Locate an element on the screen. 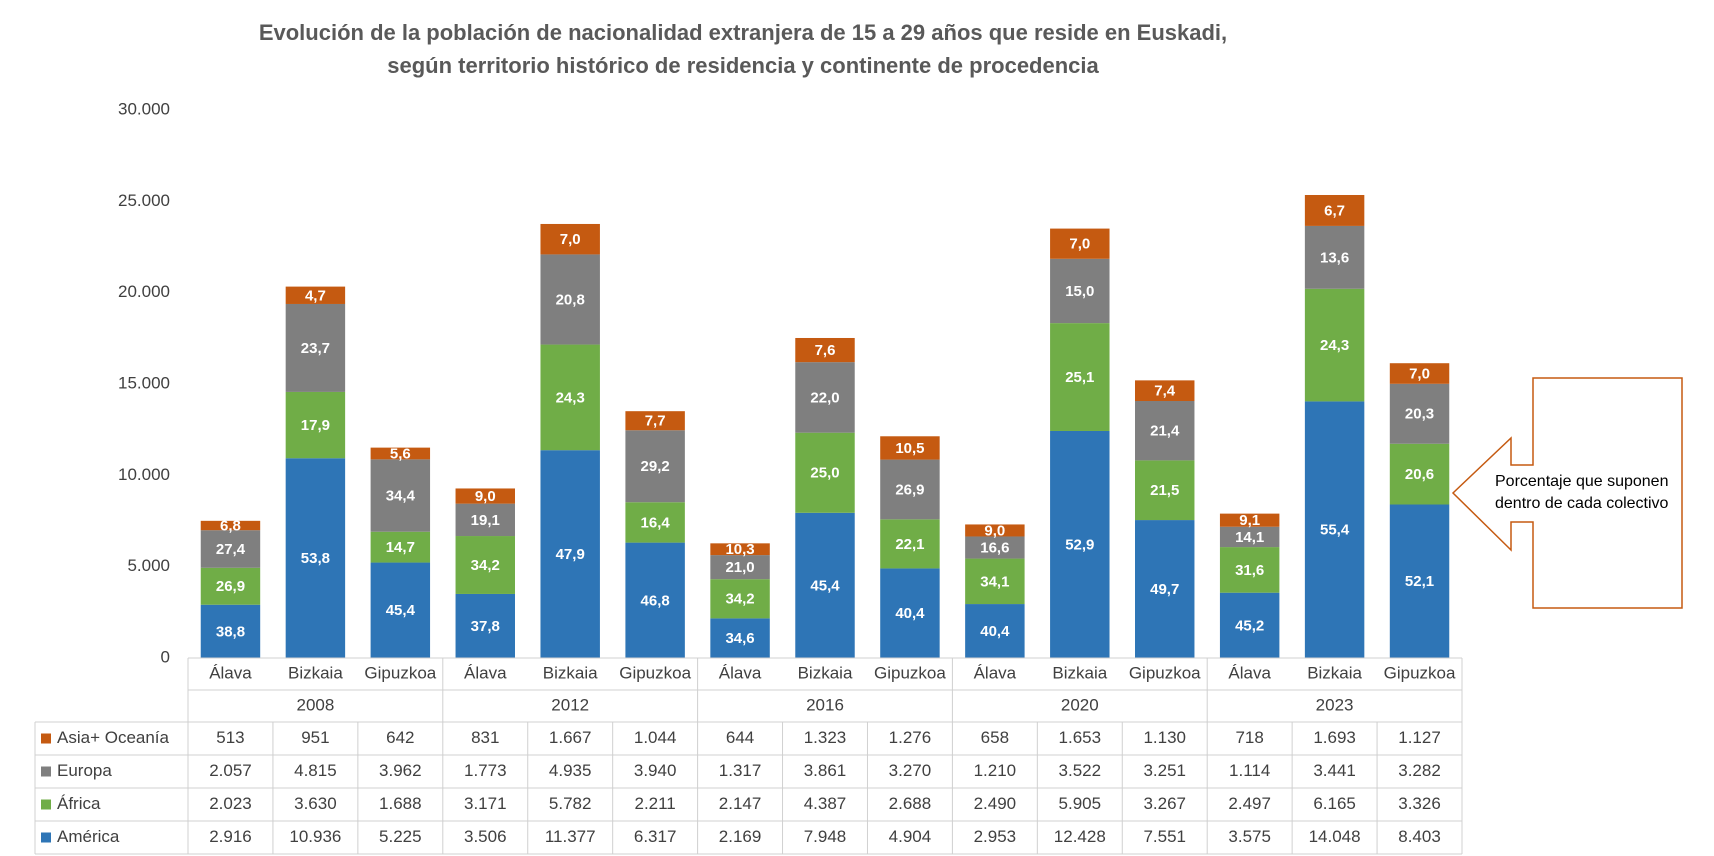 The width and height of the screenshot is (1714, 856). data-label: 6,8 is located at coordinates (230, 525).